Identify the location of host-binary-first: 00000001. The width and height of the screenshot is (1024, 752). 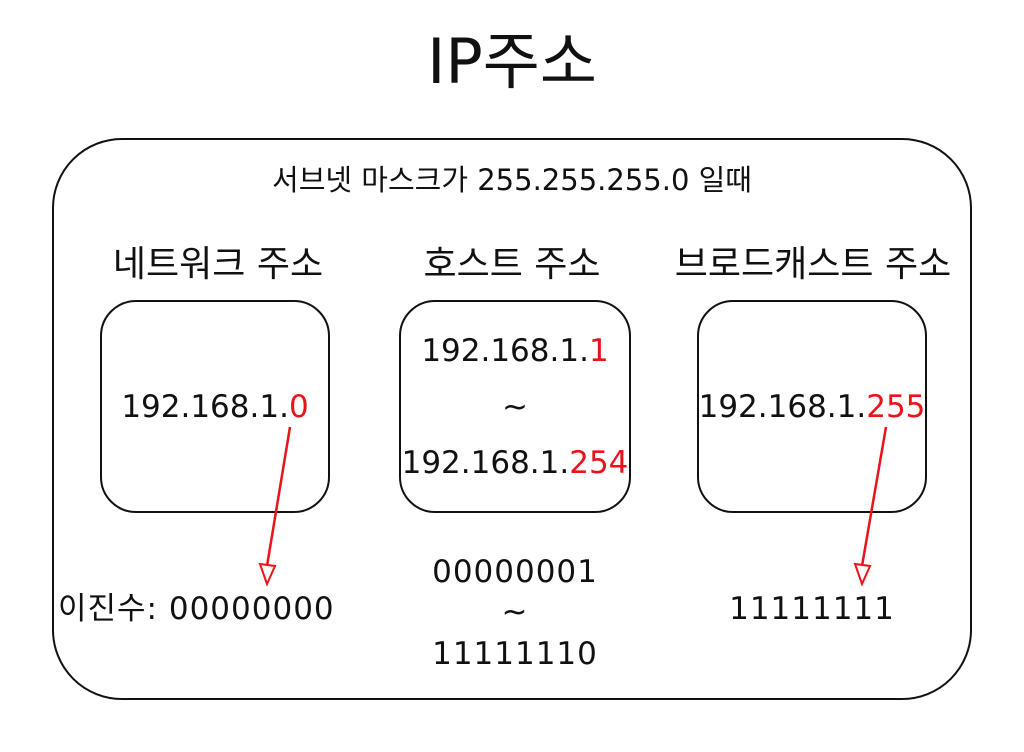
(515, 572).